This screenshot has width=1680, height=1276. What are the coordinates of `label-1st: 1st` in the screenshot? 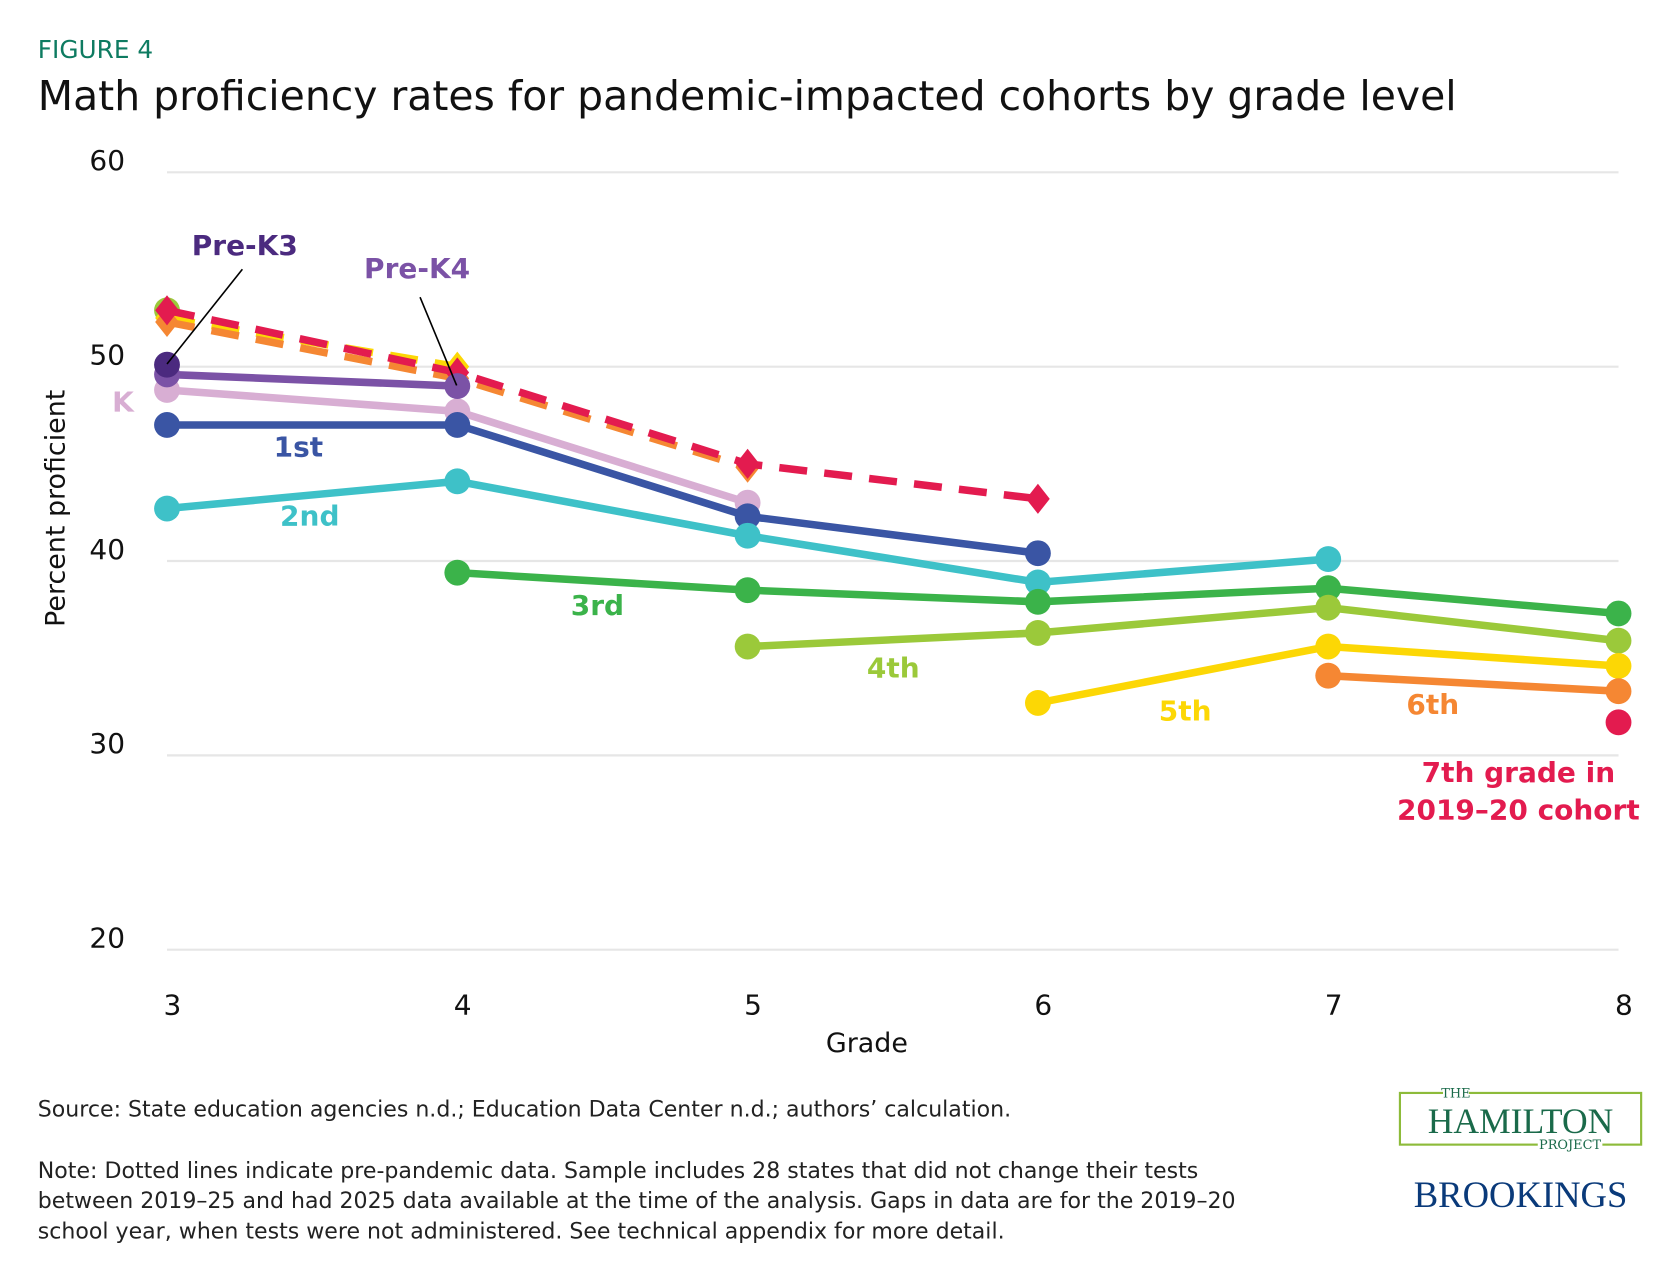 It's located at (299, 447).